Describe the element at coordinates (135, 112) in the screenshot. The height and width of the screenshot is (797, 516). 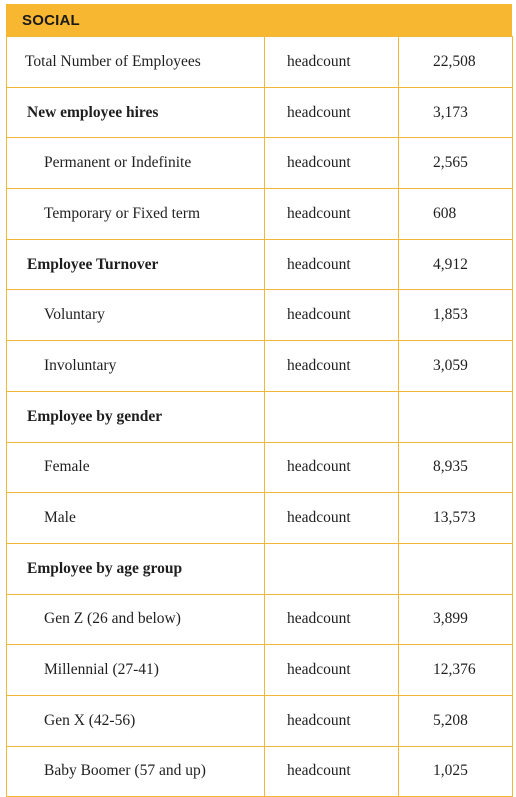
I see `metric-label: New employee hires` at that location.